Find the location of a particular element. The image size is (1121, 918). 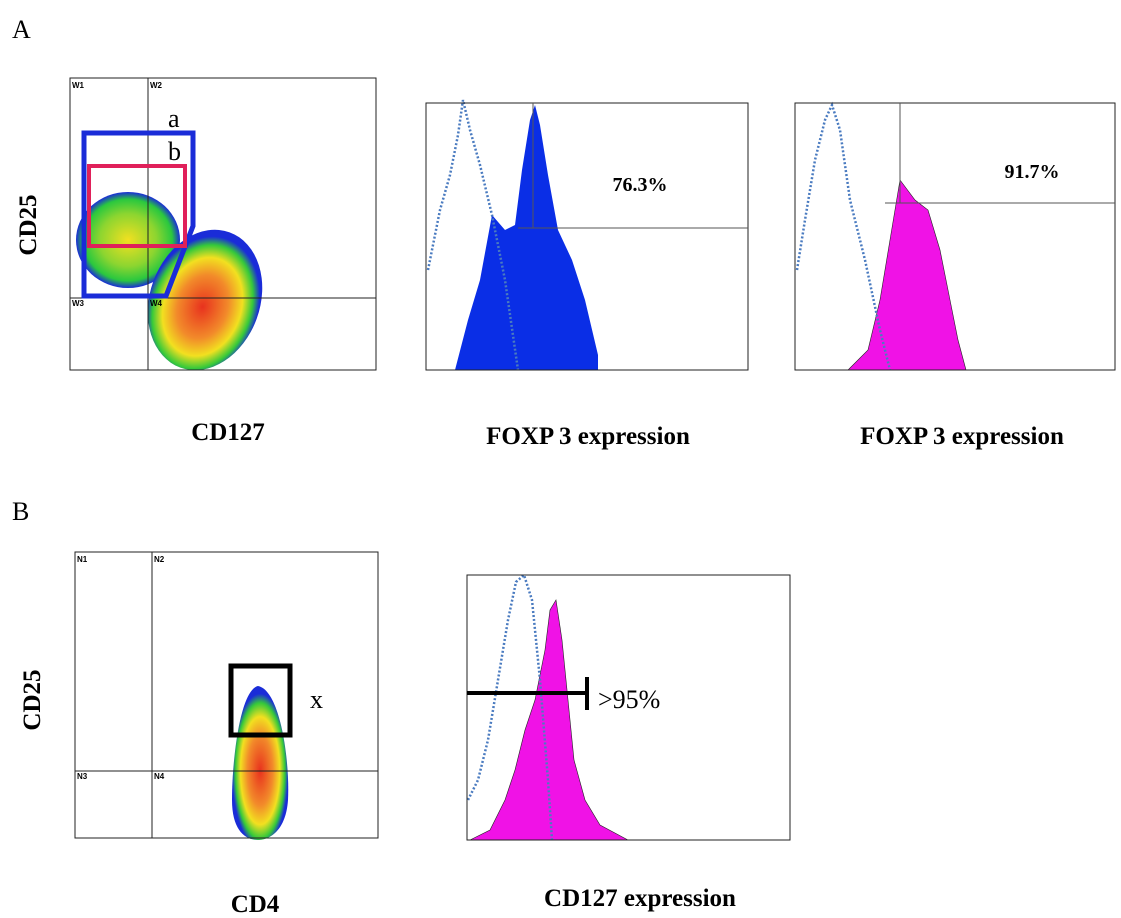

panel-label: B is located at coordinates (20, 511).